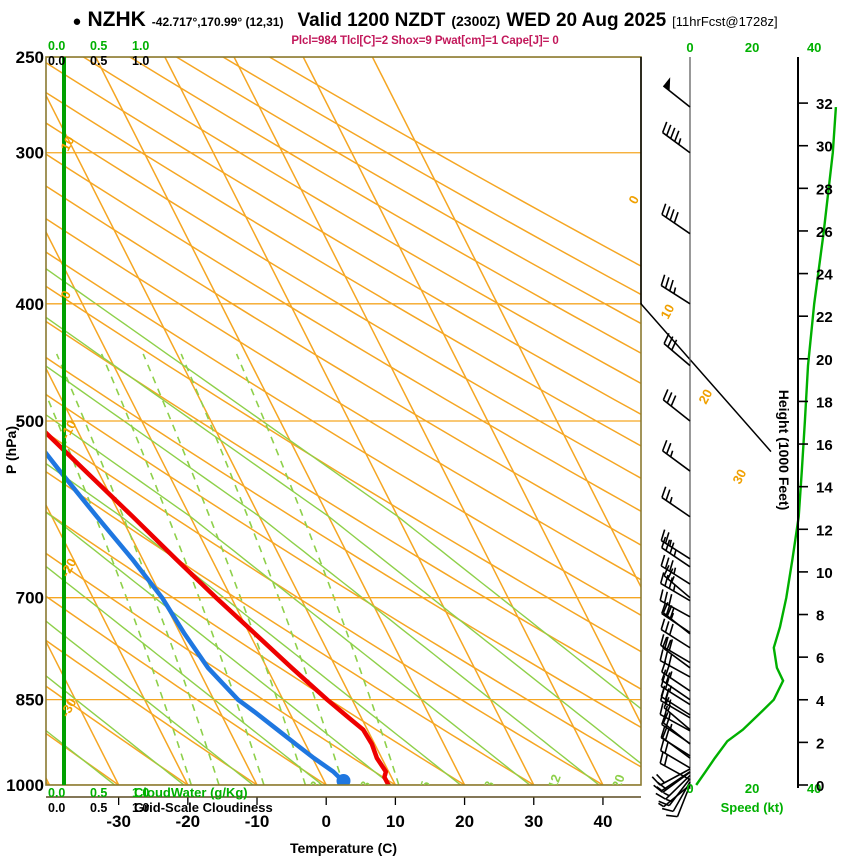  What do you see at coordinates (824, 275) in the screenshot?
I see `height-tick-label: 24` at bounding box center [824, 275].